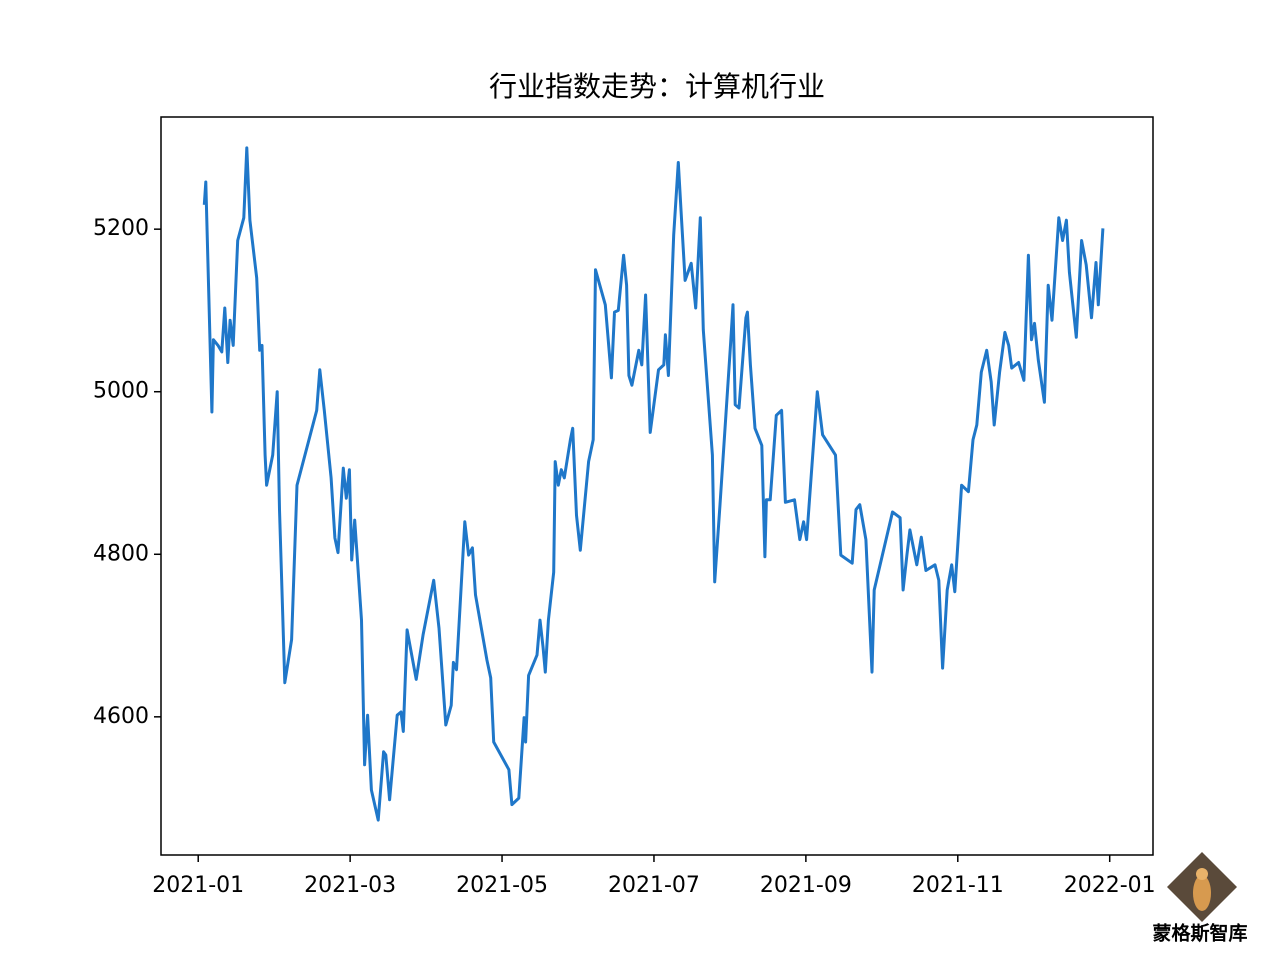 Image resolution: width=1280 pixels, height=960 pixels. I want to click on y-tick-label: 4600, so click(121, 716).